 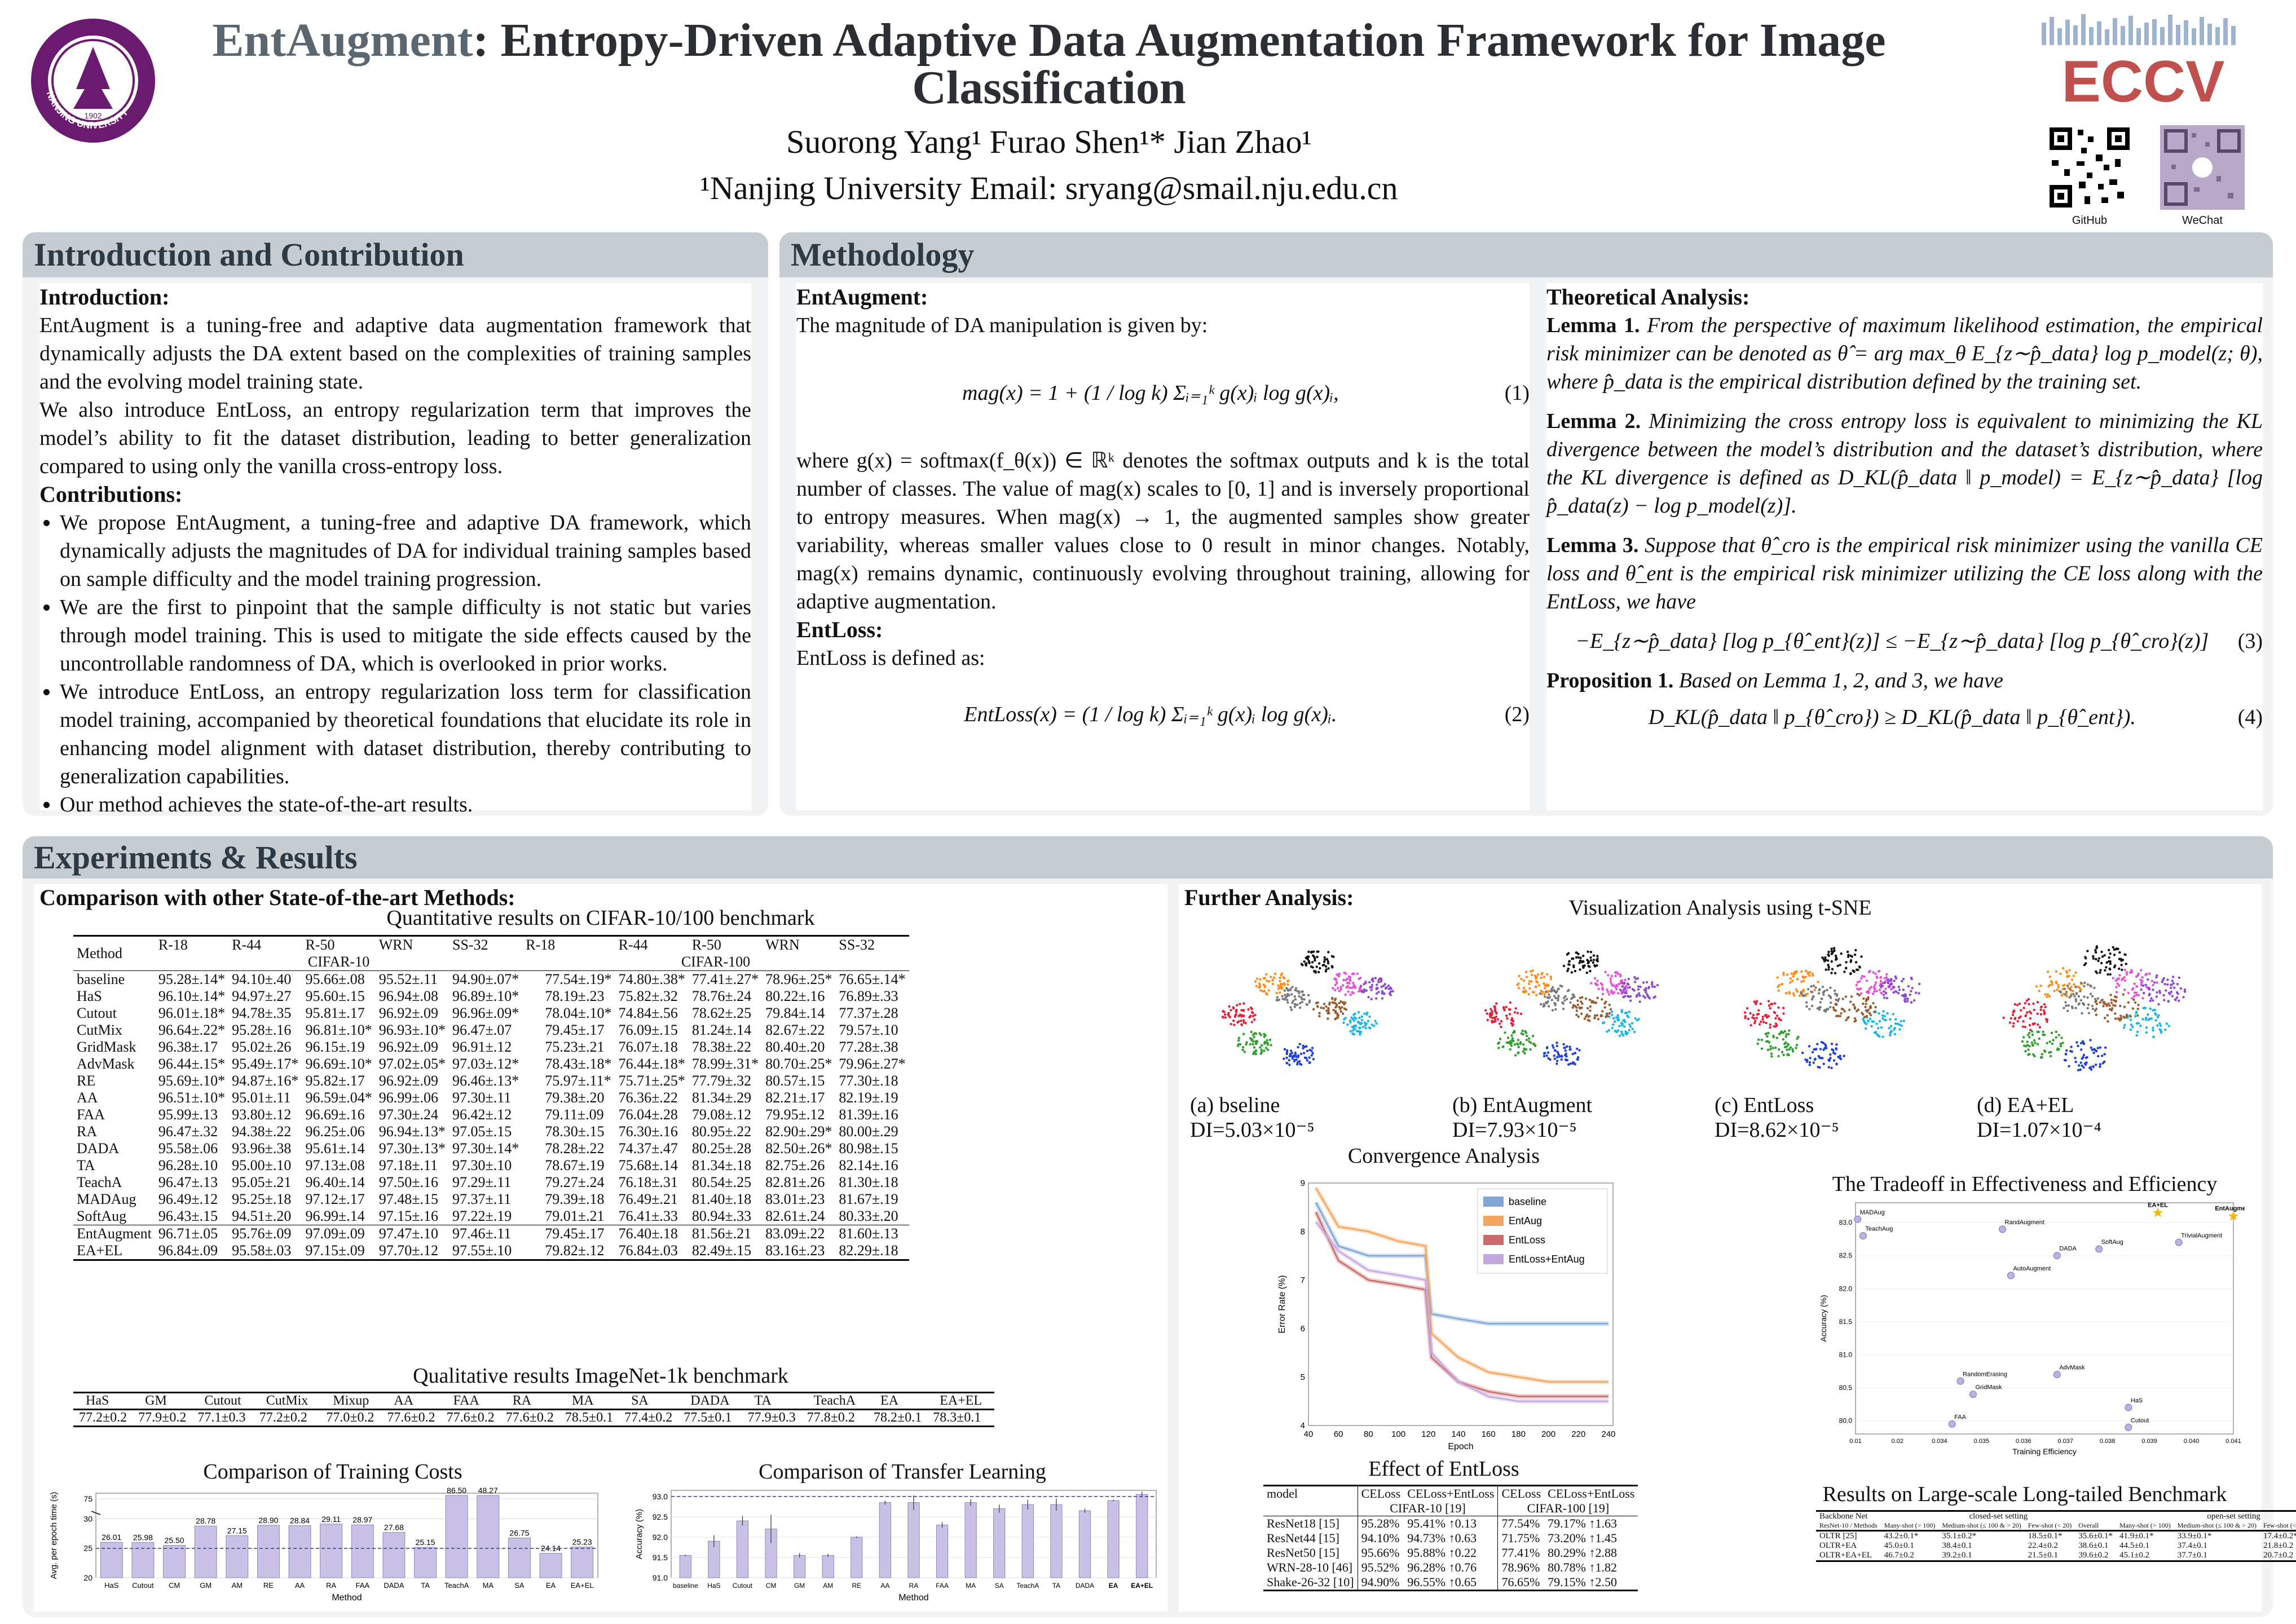 I want to click on accuracy-cell: 76.41±.33, so click(x=648, y=1216).